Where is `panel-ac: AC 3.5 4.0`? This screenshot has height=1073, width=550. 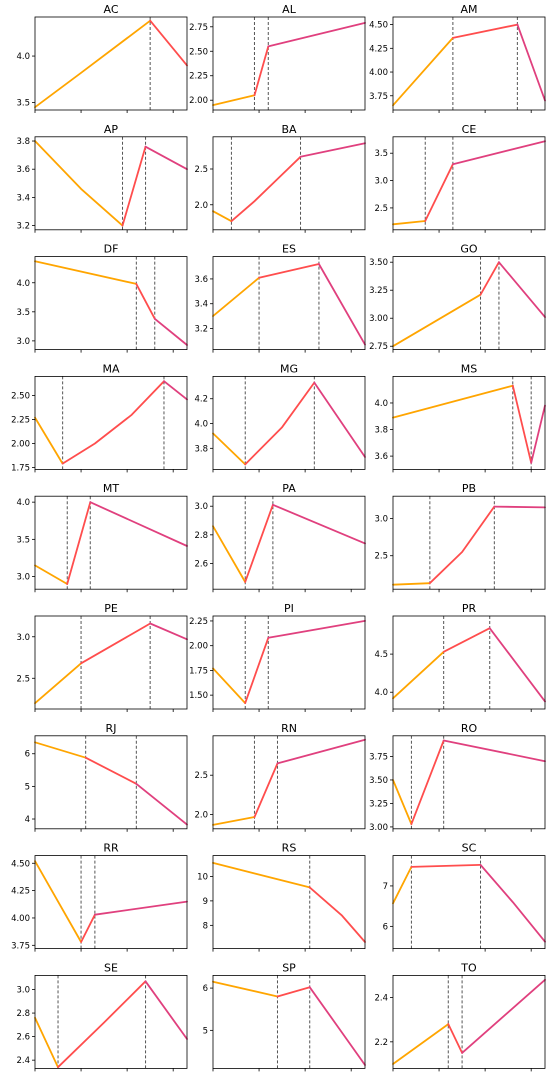 panel-ac: AC 3.5 4.0 is located at coordinates (102, 58).